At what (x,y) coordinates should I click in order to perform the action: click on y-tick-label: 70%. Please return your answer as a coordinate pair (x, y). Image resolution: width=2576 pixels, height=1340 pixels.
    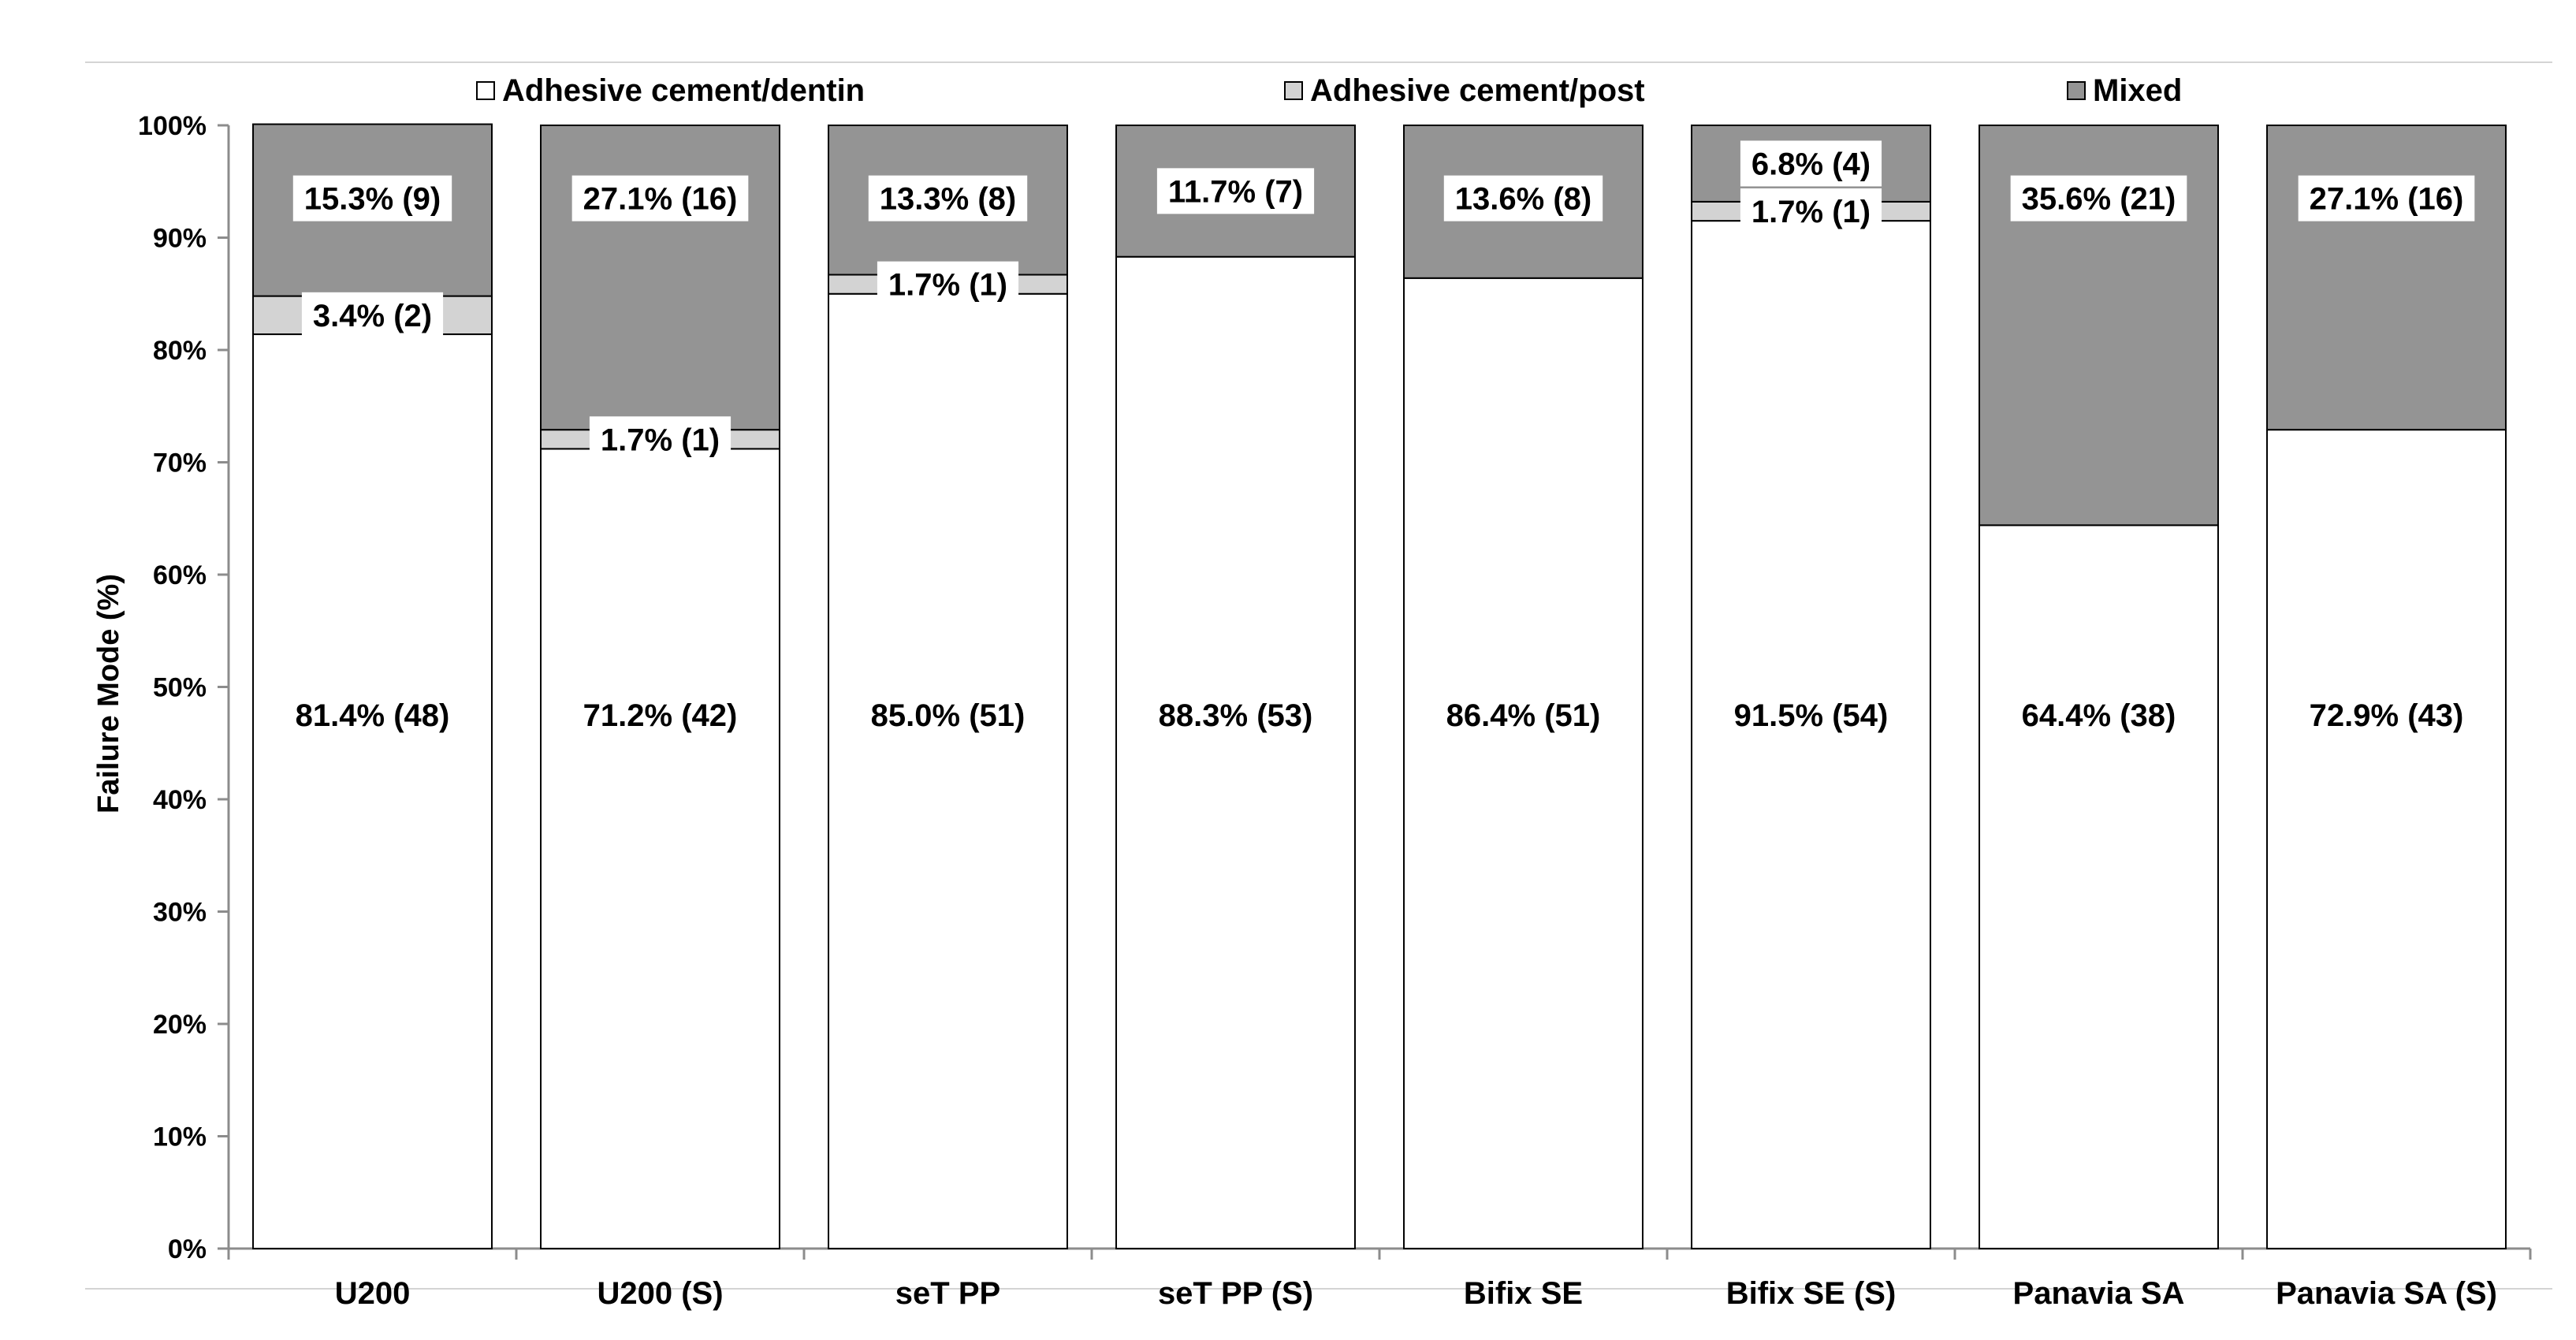
    Looking at the image, I should click on (180, 464).